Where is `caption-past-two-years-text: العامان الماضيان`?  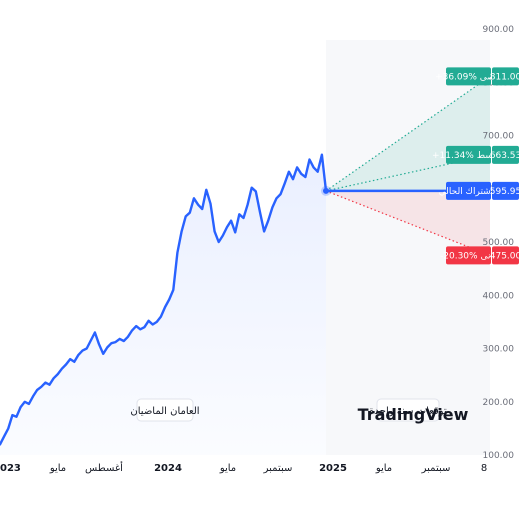 caption-past-two-years-text: العامان الماضيان is located at coordinates (164, 411).